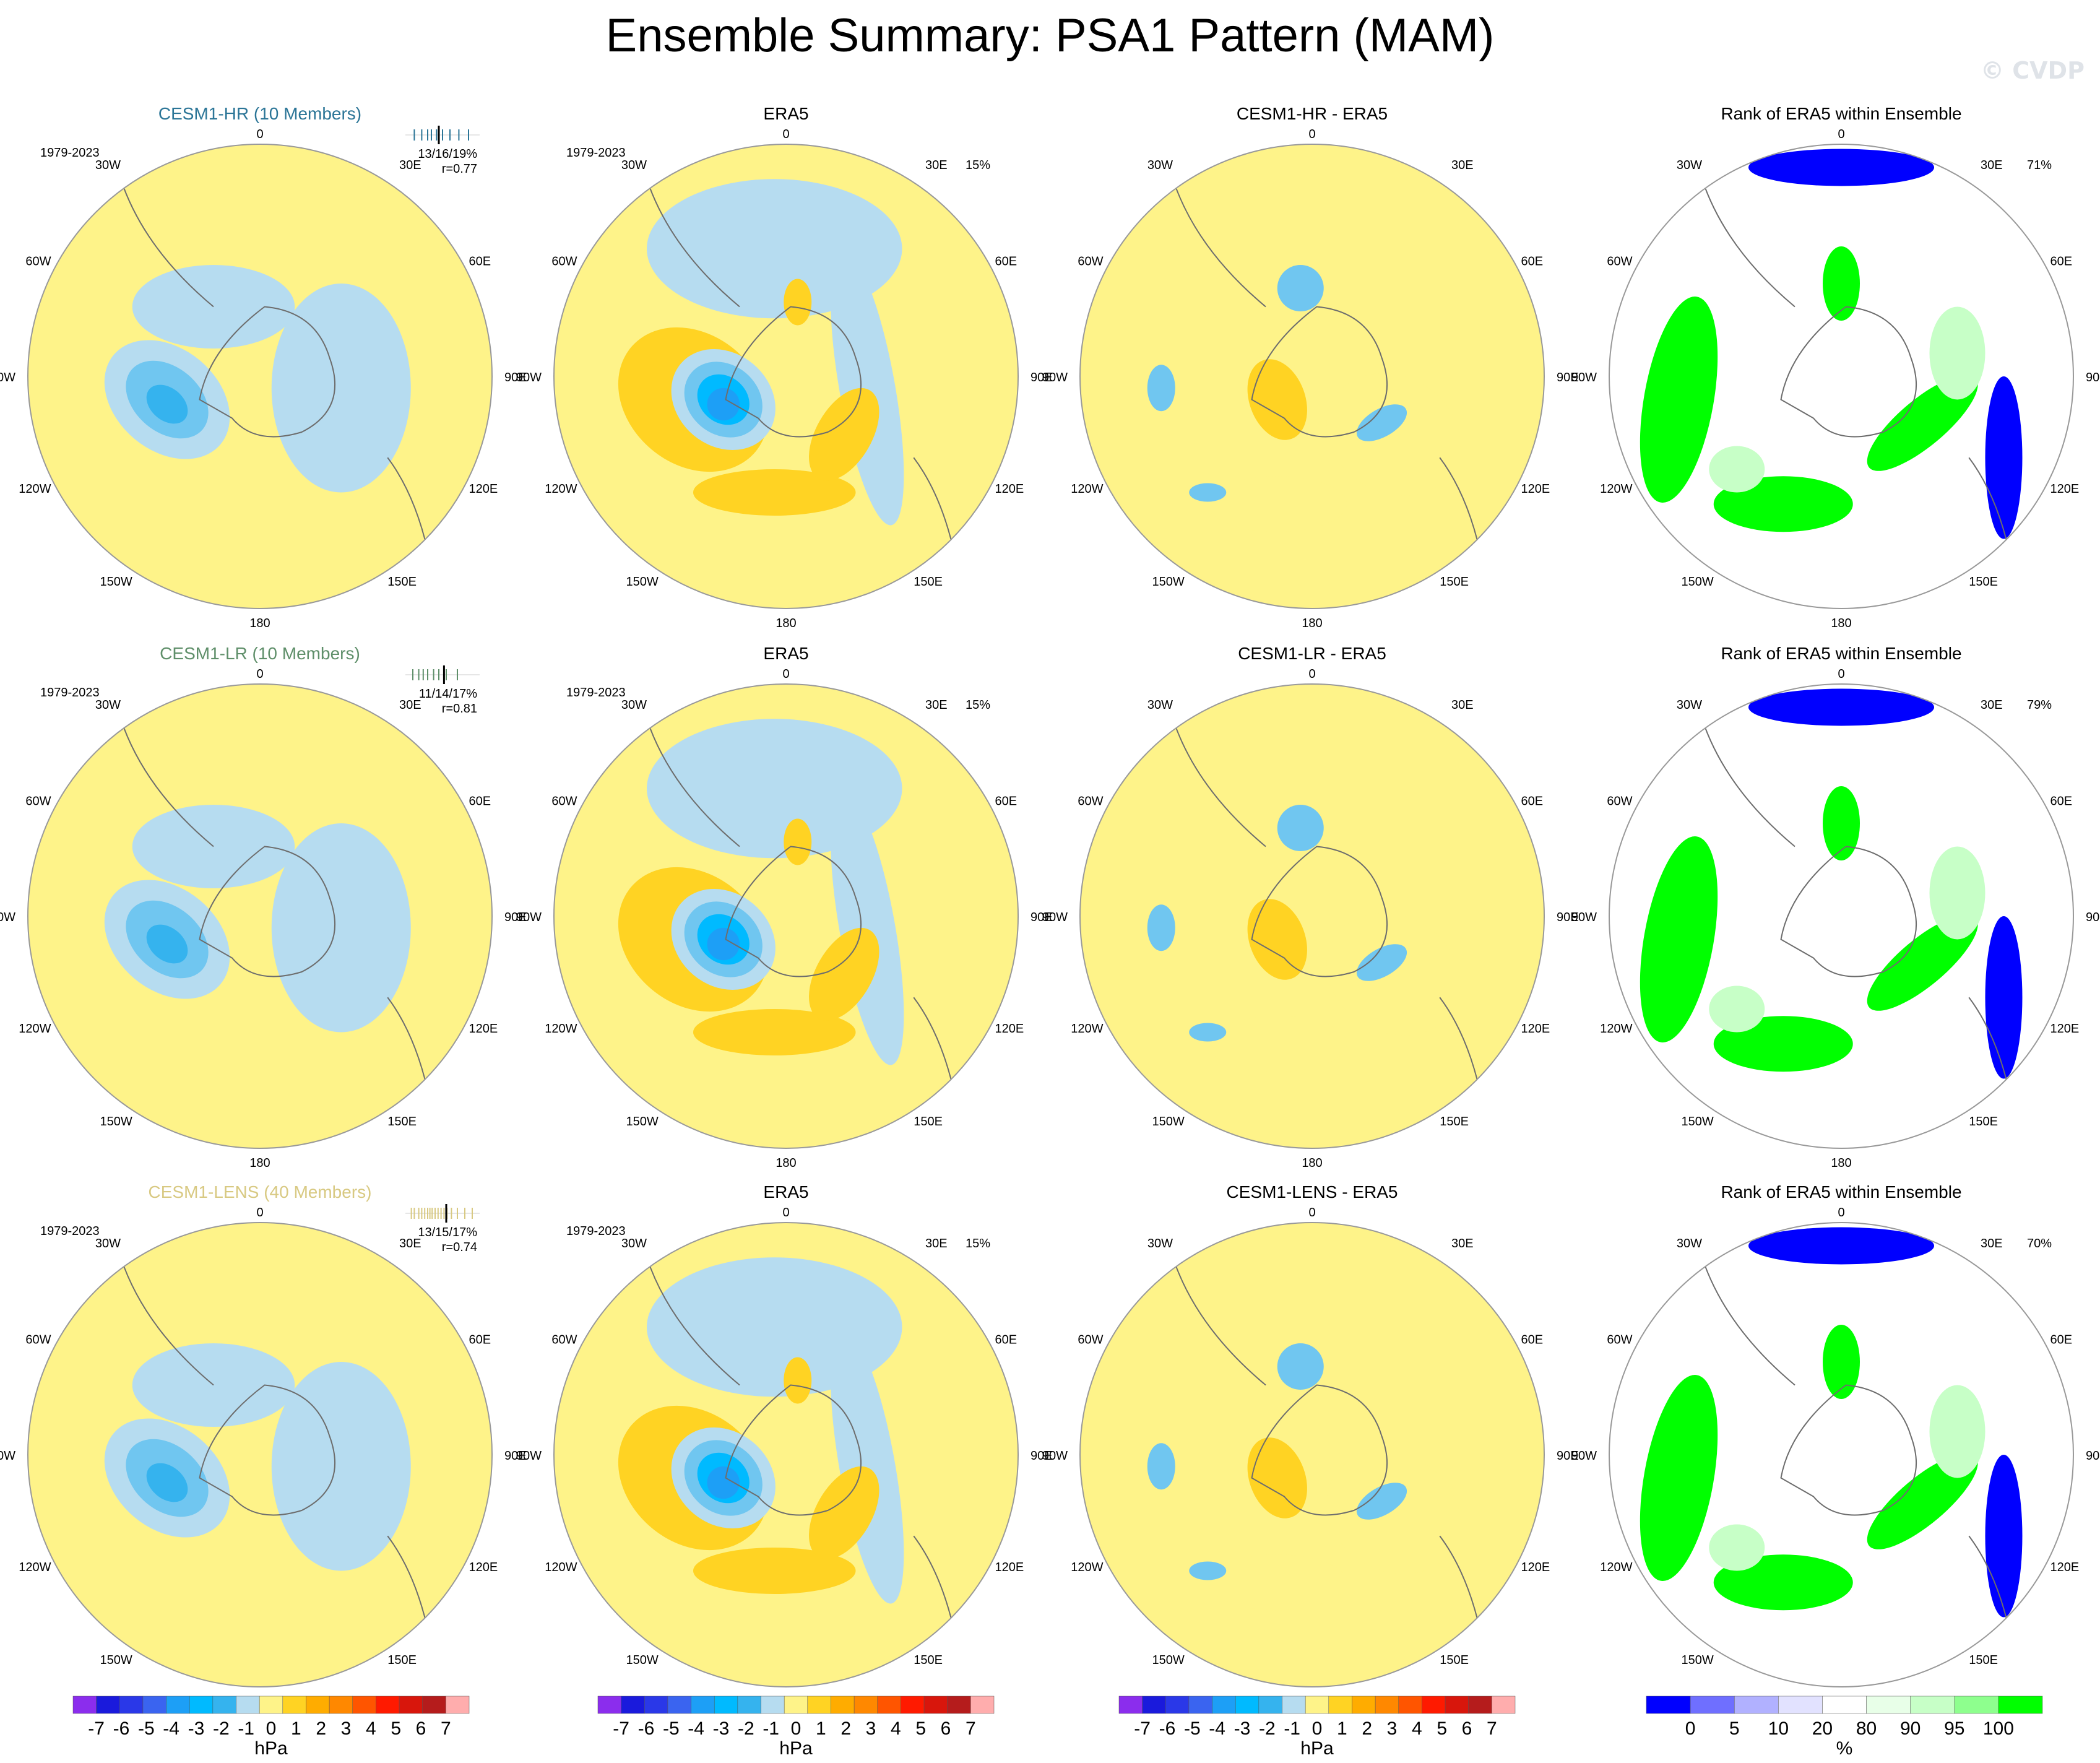 The image size is (2100, 1763). I want to click on map-lr-rank-south-america-coast, so click(1748, 782).